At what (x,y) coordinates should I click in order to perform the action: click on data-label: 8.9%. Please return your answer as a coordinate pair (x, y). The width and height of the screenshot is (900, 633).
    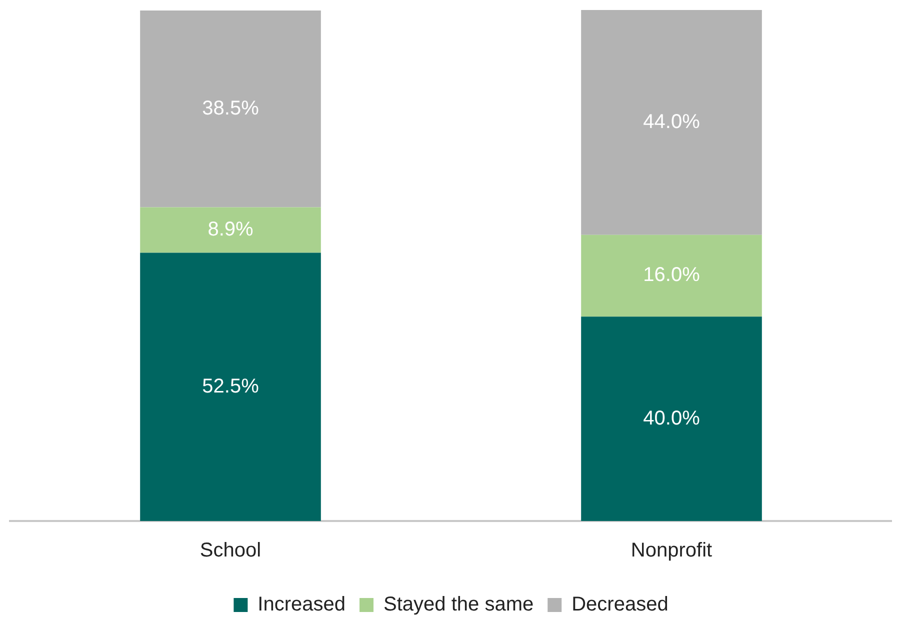
    Looking at the image, I should click on (231, 229).